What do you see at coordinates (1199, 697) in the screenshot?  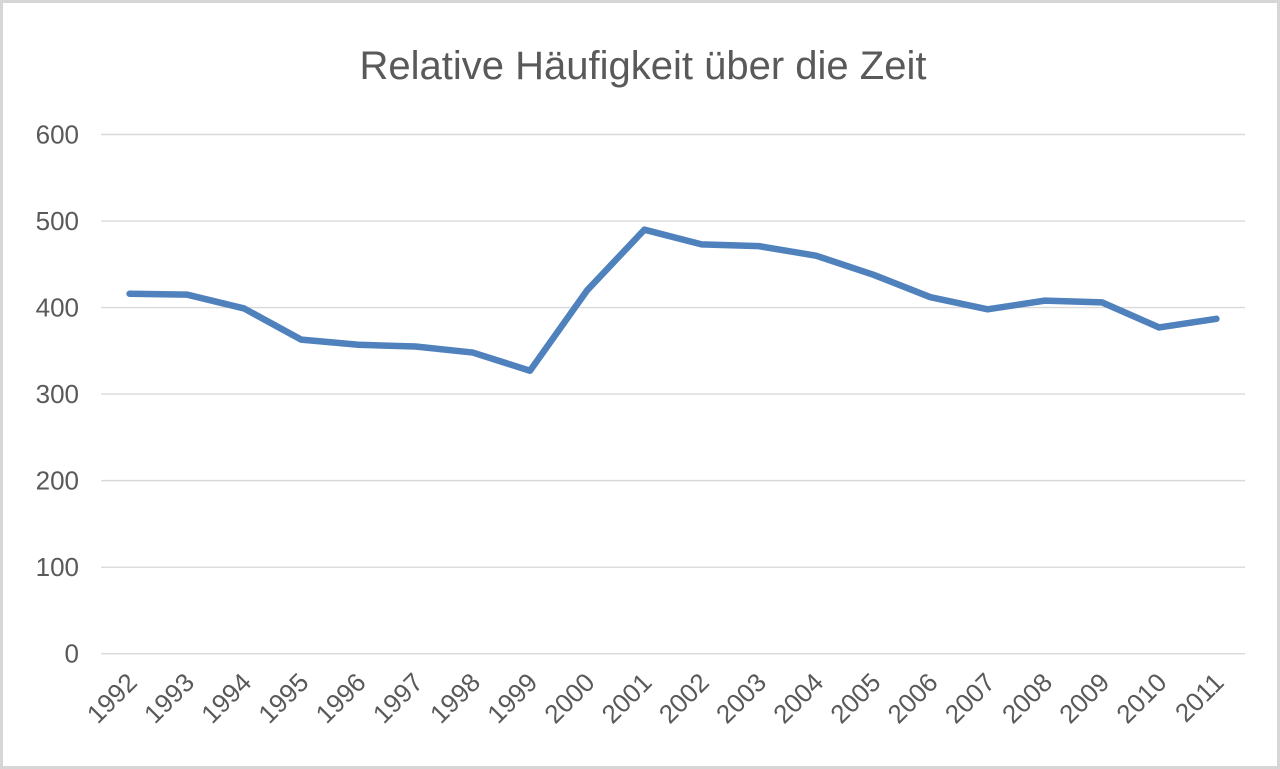 I see `x-tick-label: 2011` at bounding box center [1199, 697].